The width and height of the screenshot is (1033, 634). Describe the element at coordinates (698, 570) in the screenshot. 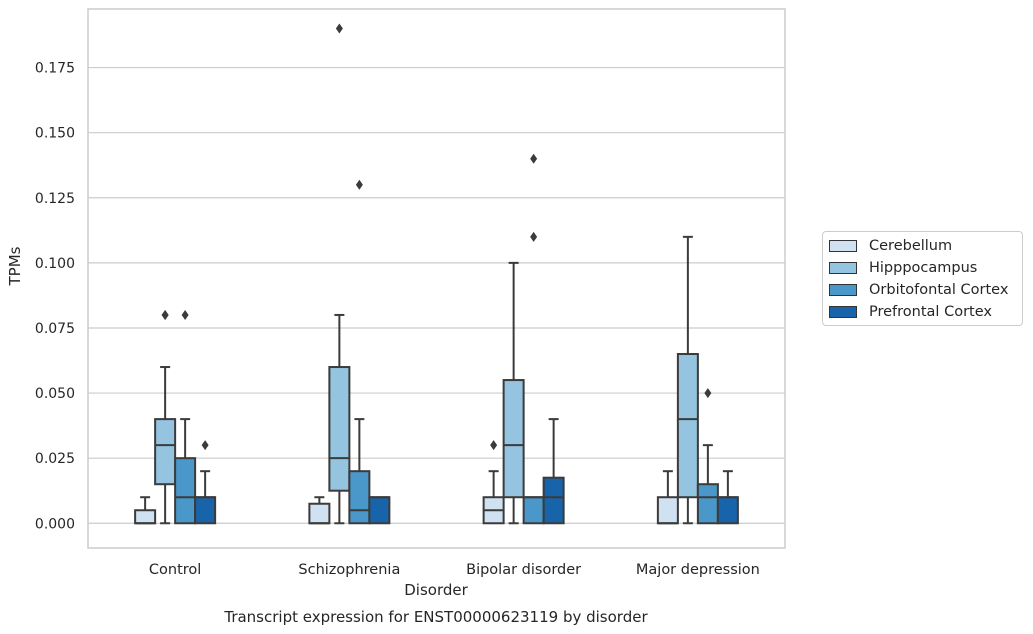

I see `x-tick-label: Major depression` at that location.